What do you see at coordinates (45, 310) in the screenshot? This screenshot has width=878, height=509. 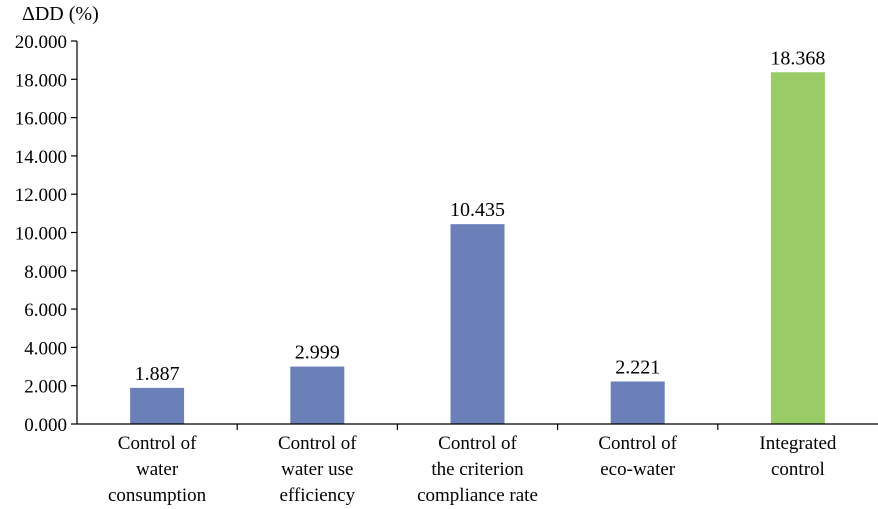 I see `y-tick-label: 6.000` at bounding box center [45, 310].